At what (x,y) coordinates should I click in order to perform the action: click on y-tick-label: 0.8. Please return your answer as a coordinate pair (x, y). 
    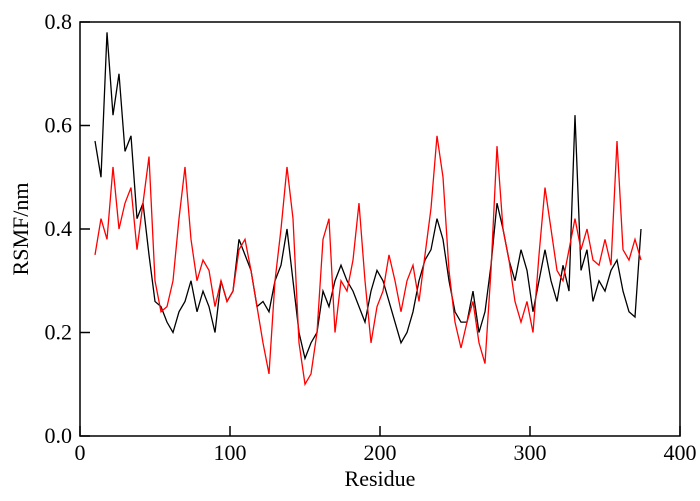
    Looking at the image, I should click on (59, 21).